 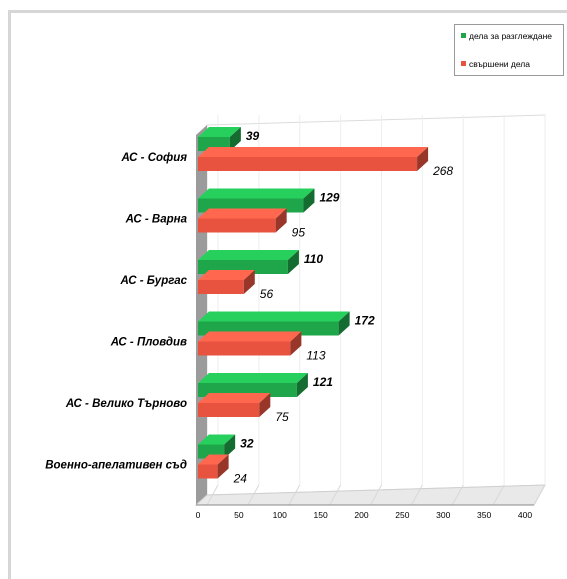 I want to click on category-label: АС - София, so click(x=153, y=158).